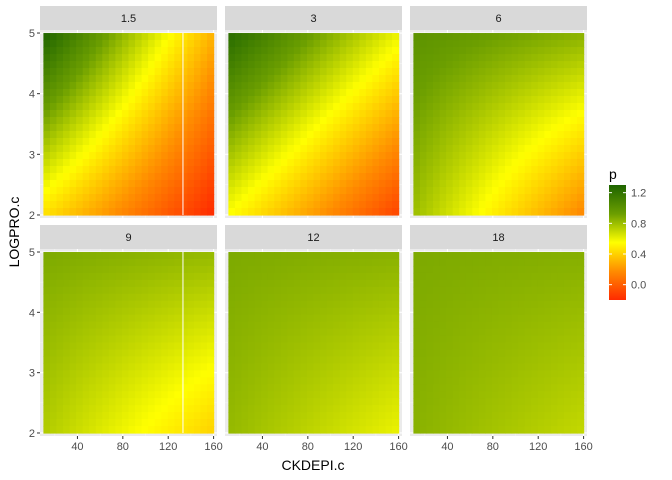 This screenshot has height=480, width=672. What do you see at coordinates (14, 232) in the screenshot?
I see `y-axis-title: LOGPRO.c` at bounding box center [14, 232].